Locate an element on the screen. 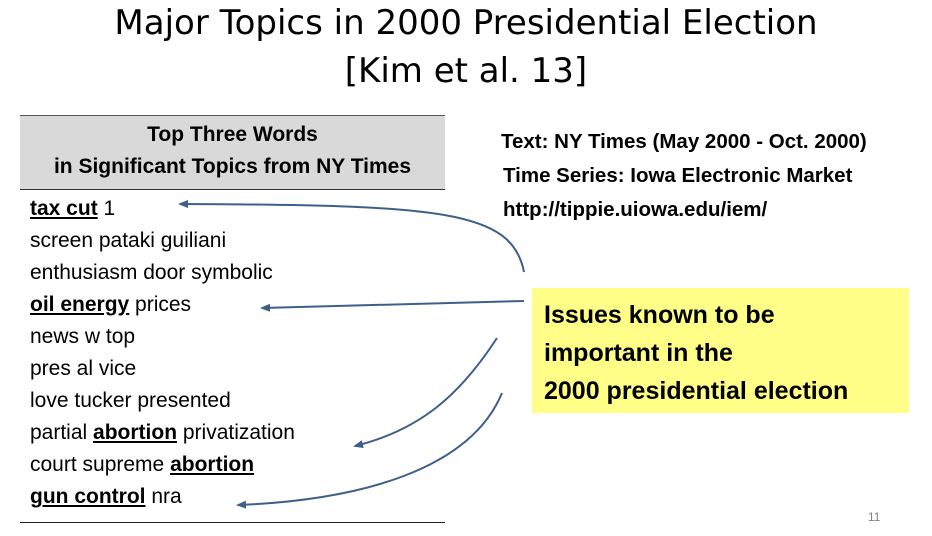 This screenshot has width=932, height=536. source-series-line: Time Series: Iowa Electronic Market is located at coordinates (678, 175).